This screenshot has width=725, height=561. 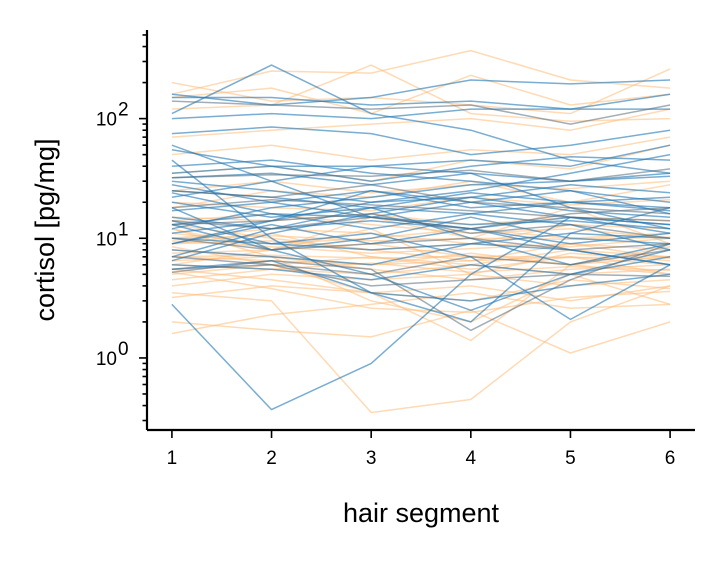 I want to click on x-ticks: 1 2 3 4 5 6, so click(x=421, y=449).